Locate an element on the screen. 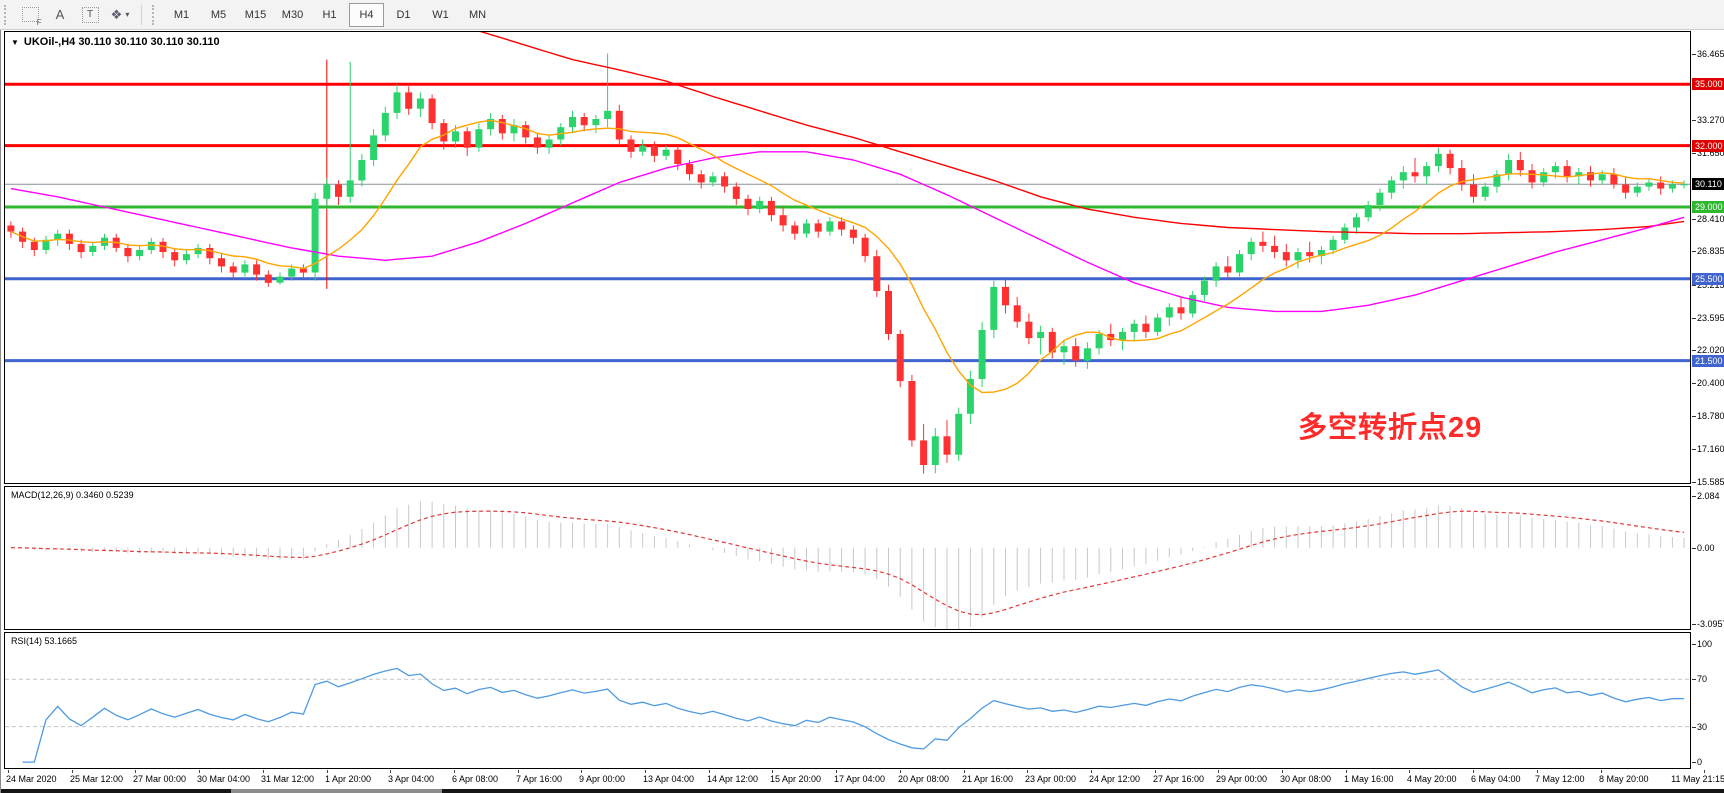  time-axis-label: 14 Apr 12:00 is located at coordinates (733, 779).